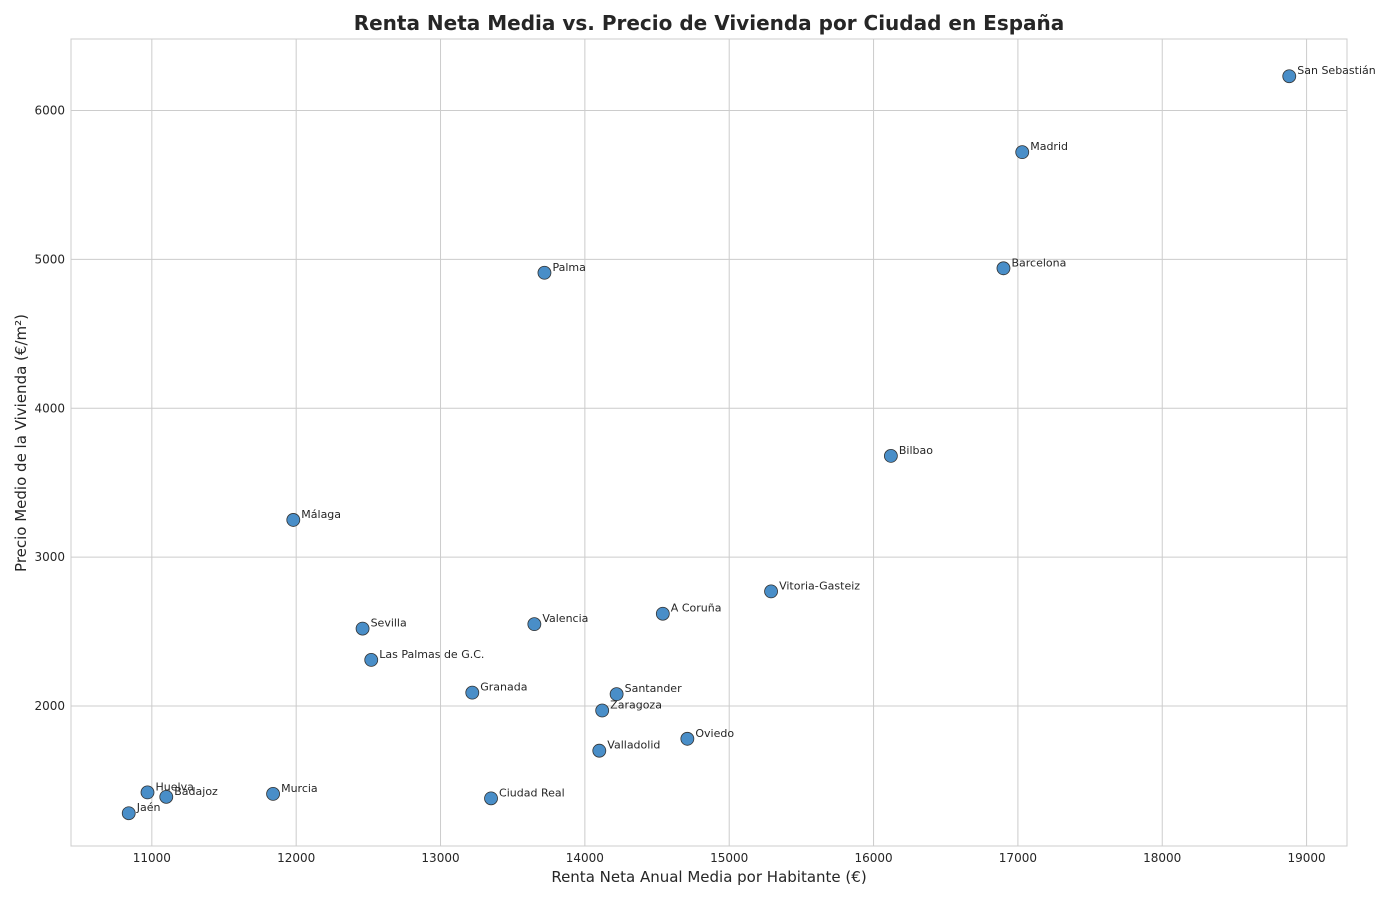 The image size is (1400, 900). What do you see at coordinates (633, 745) in the screenshot?
I see `point-label: Valladolid` at bounding box center [633, 745].